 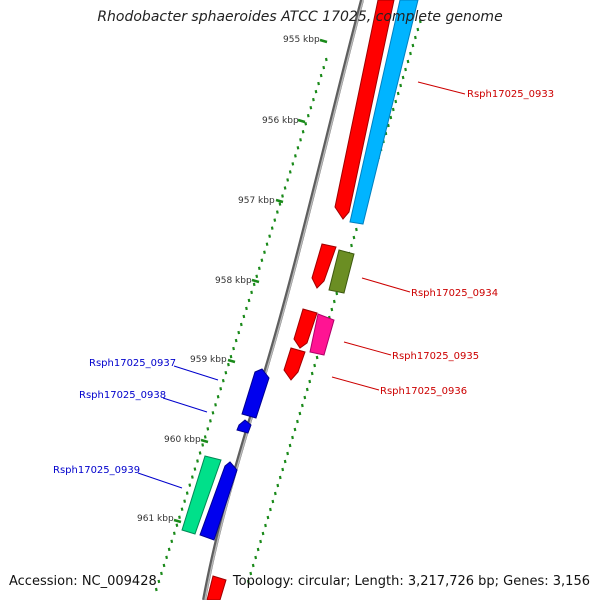 I want to click on feature-red-large, so click(x=364, y=110).